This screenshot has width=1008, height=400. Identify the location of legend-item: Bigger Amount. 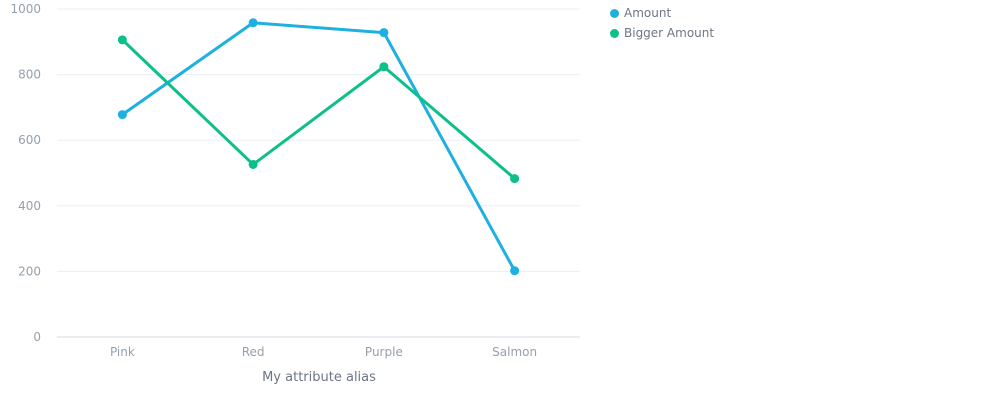
(662, 33).